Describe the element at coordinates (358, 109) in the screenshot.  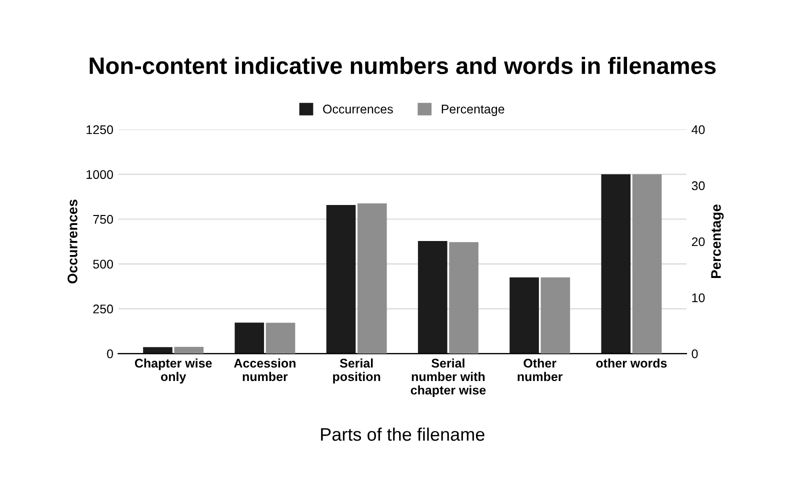
I see `legend-label: Occurrences` at that location.